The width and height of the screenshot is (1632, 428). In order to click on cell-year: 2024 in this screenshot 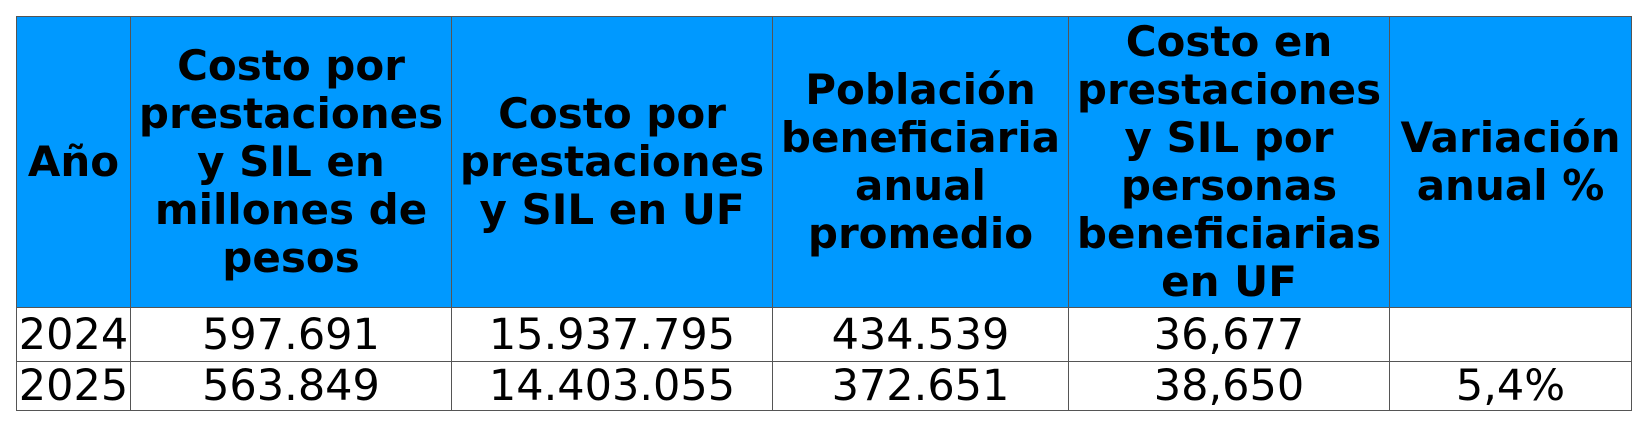, I will do `click(73, 334)`.